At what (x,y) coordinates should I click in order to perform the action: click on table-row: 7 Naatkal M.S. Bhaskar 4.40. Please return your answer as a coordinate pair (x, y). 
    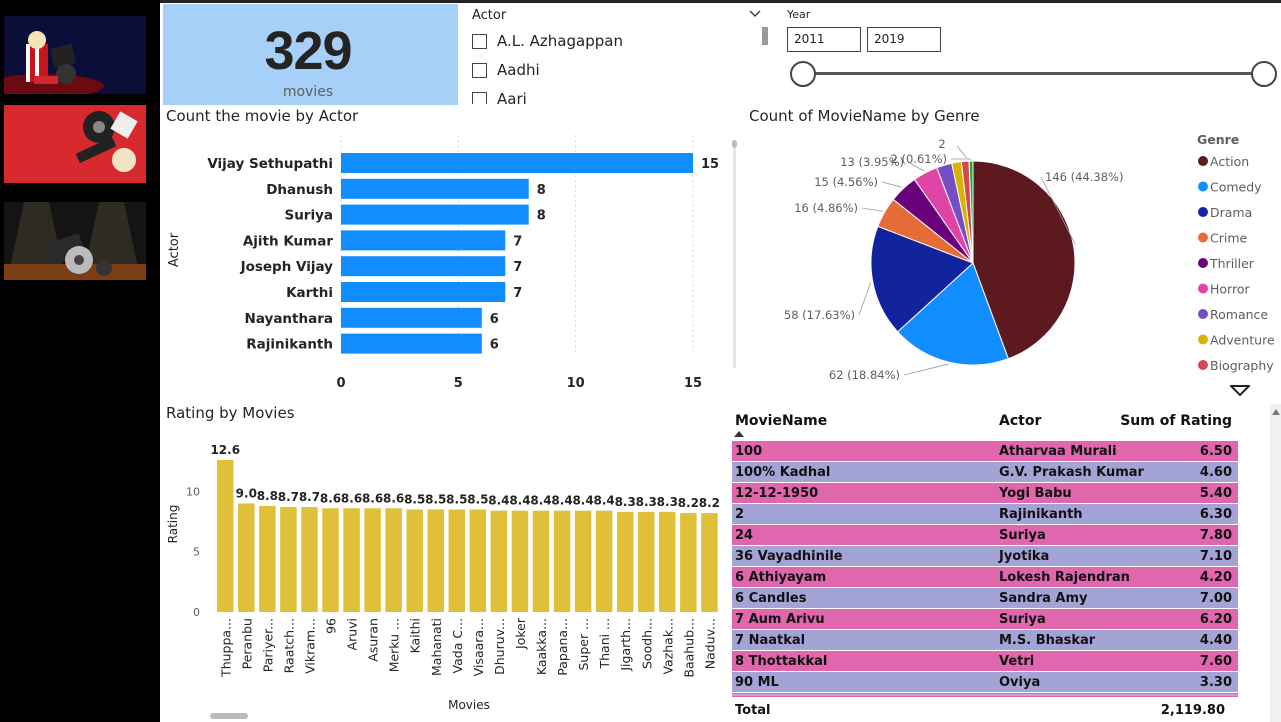
    Looking at the image, I should click on (985, 640).